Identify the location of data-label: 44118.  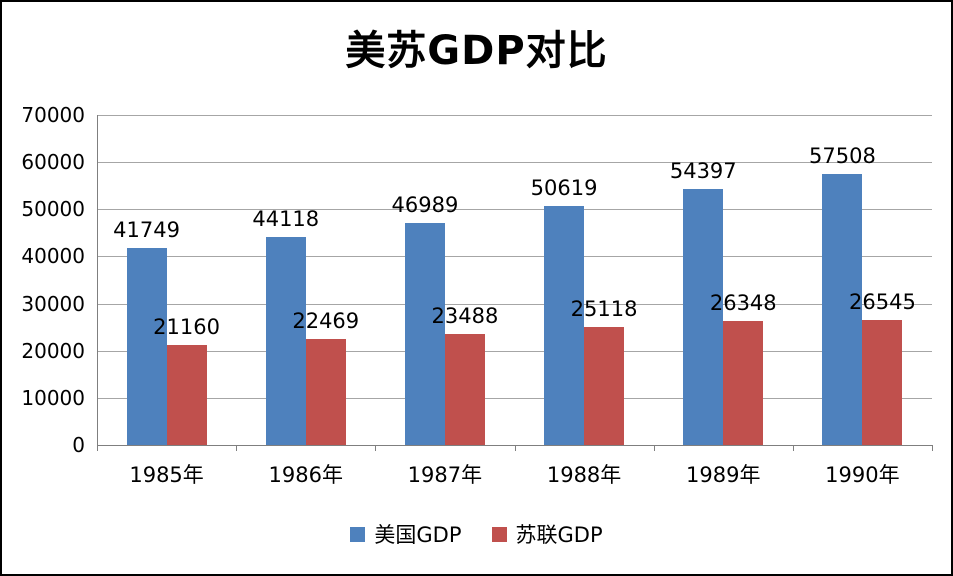
(286, 219).